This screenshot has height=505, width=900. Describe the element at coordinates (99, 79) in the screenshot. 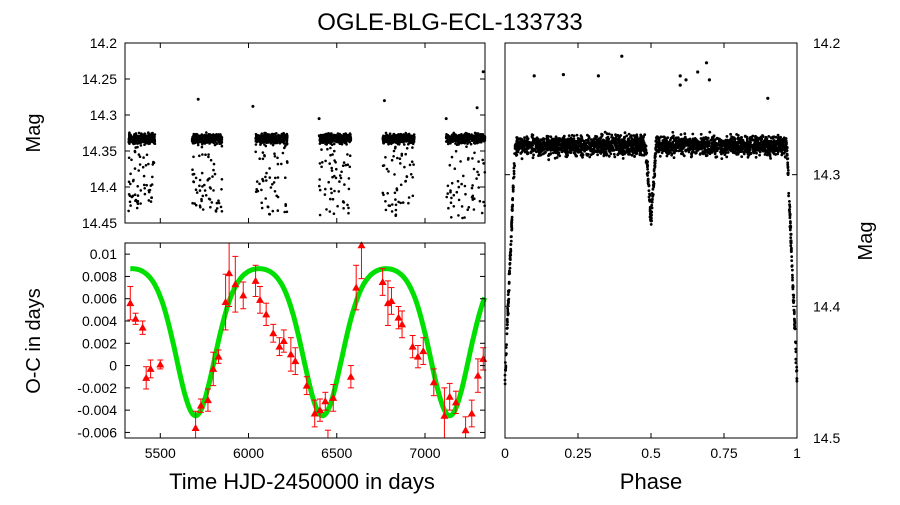

I see `light-curve-ytick-label: 14.25` at that location.